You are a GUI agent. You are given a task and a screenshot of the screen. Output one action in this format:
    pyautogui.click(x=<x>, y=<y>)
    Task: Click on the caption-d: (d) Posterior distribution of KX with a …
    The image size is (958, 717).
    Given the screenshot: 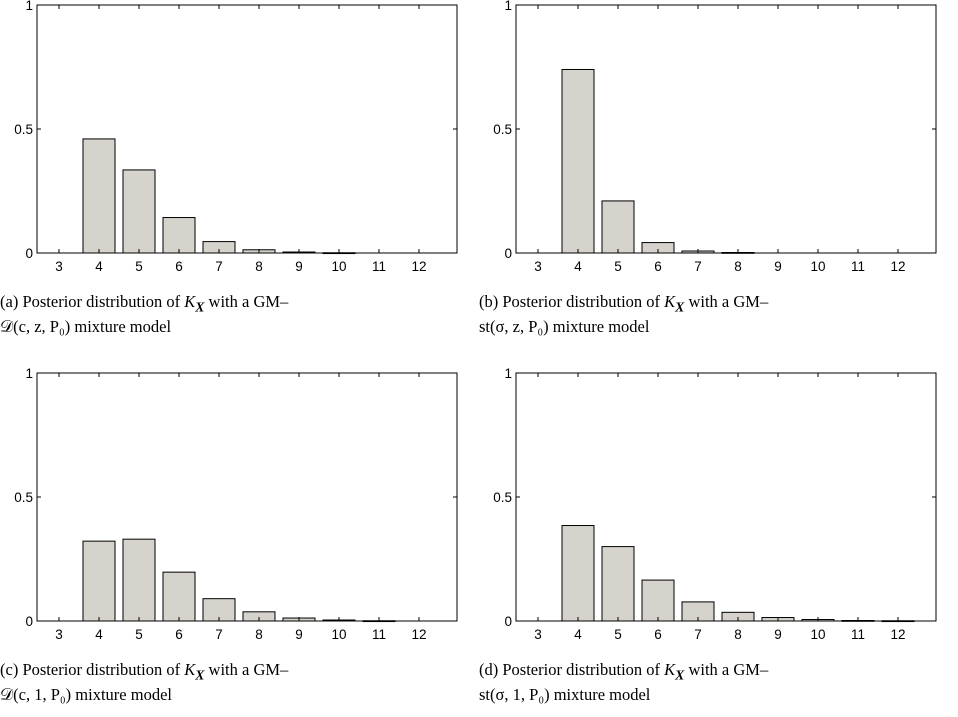 What is the action you would take?
    pyautogui.click(x=623, y=682)
    